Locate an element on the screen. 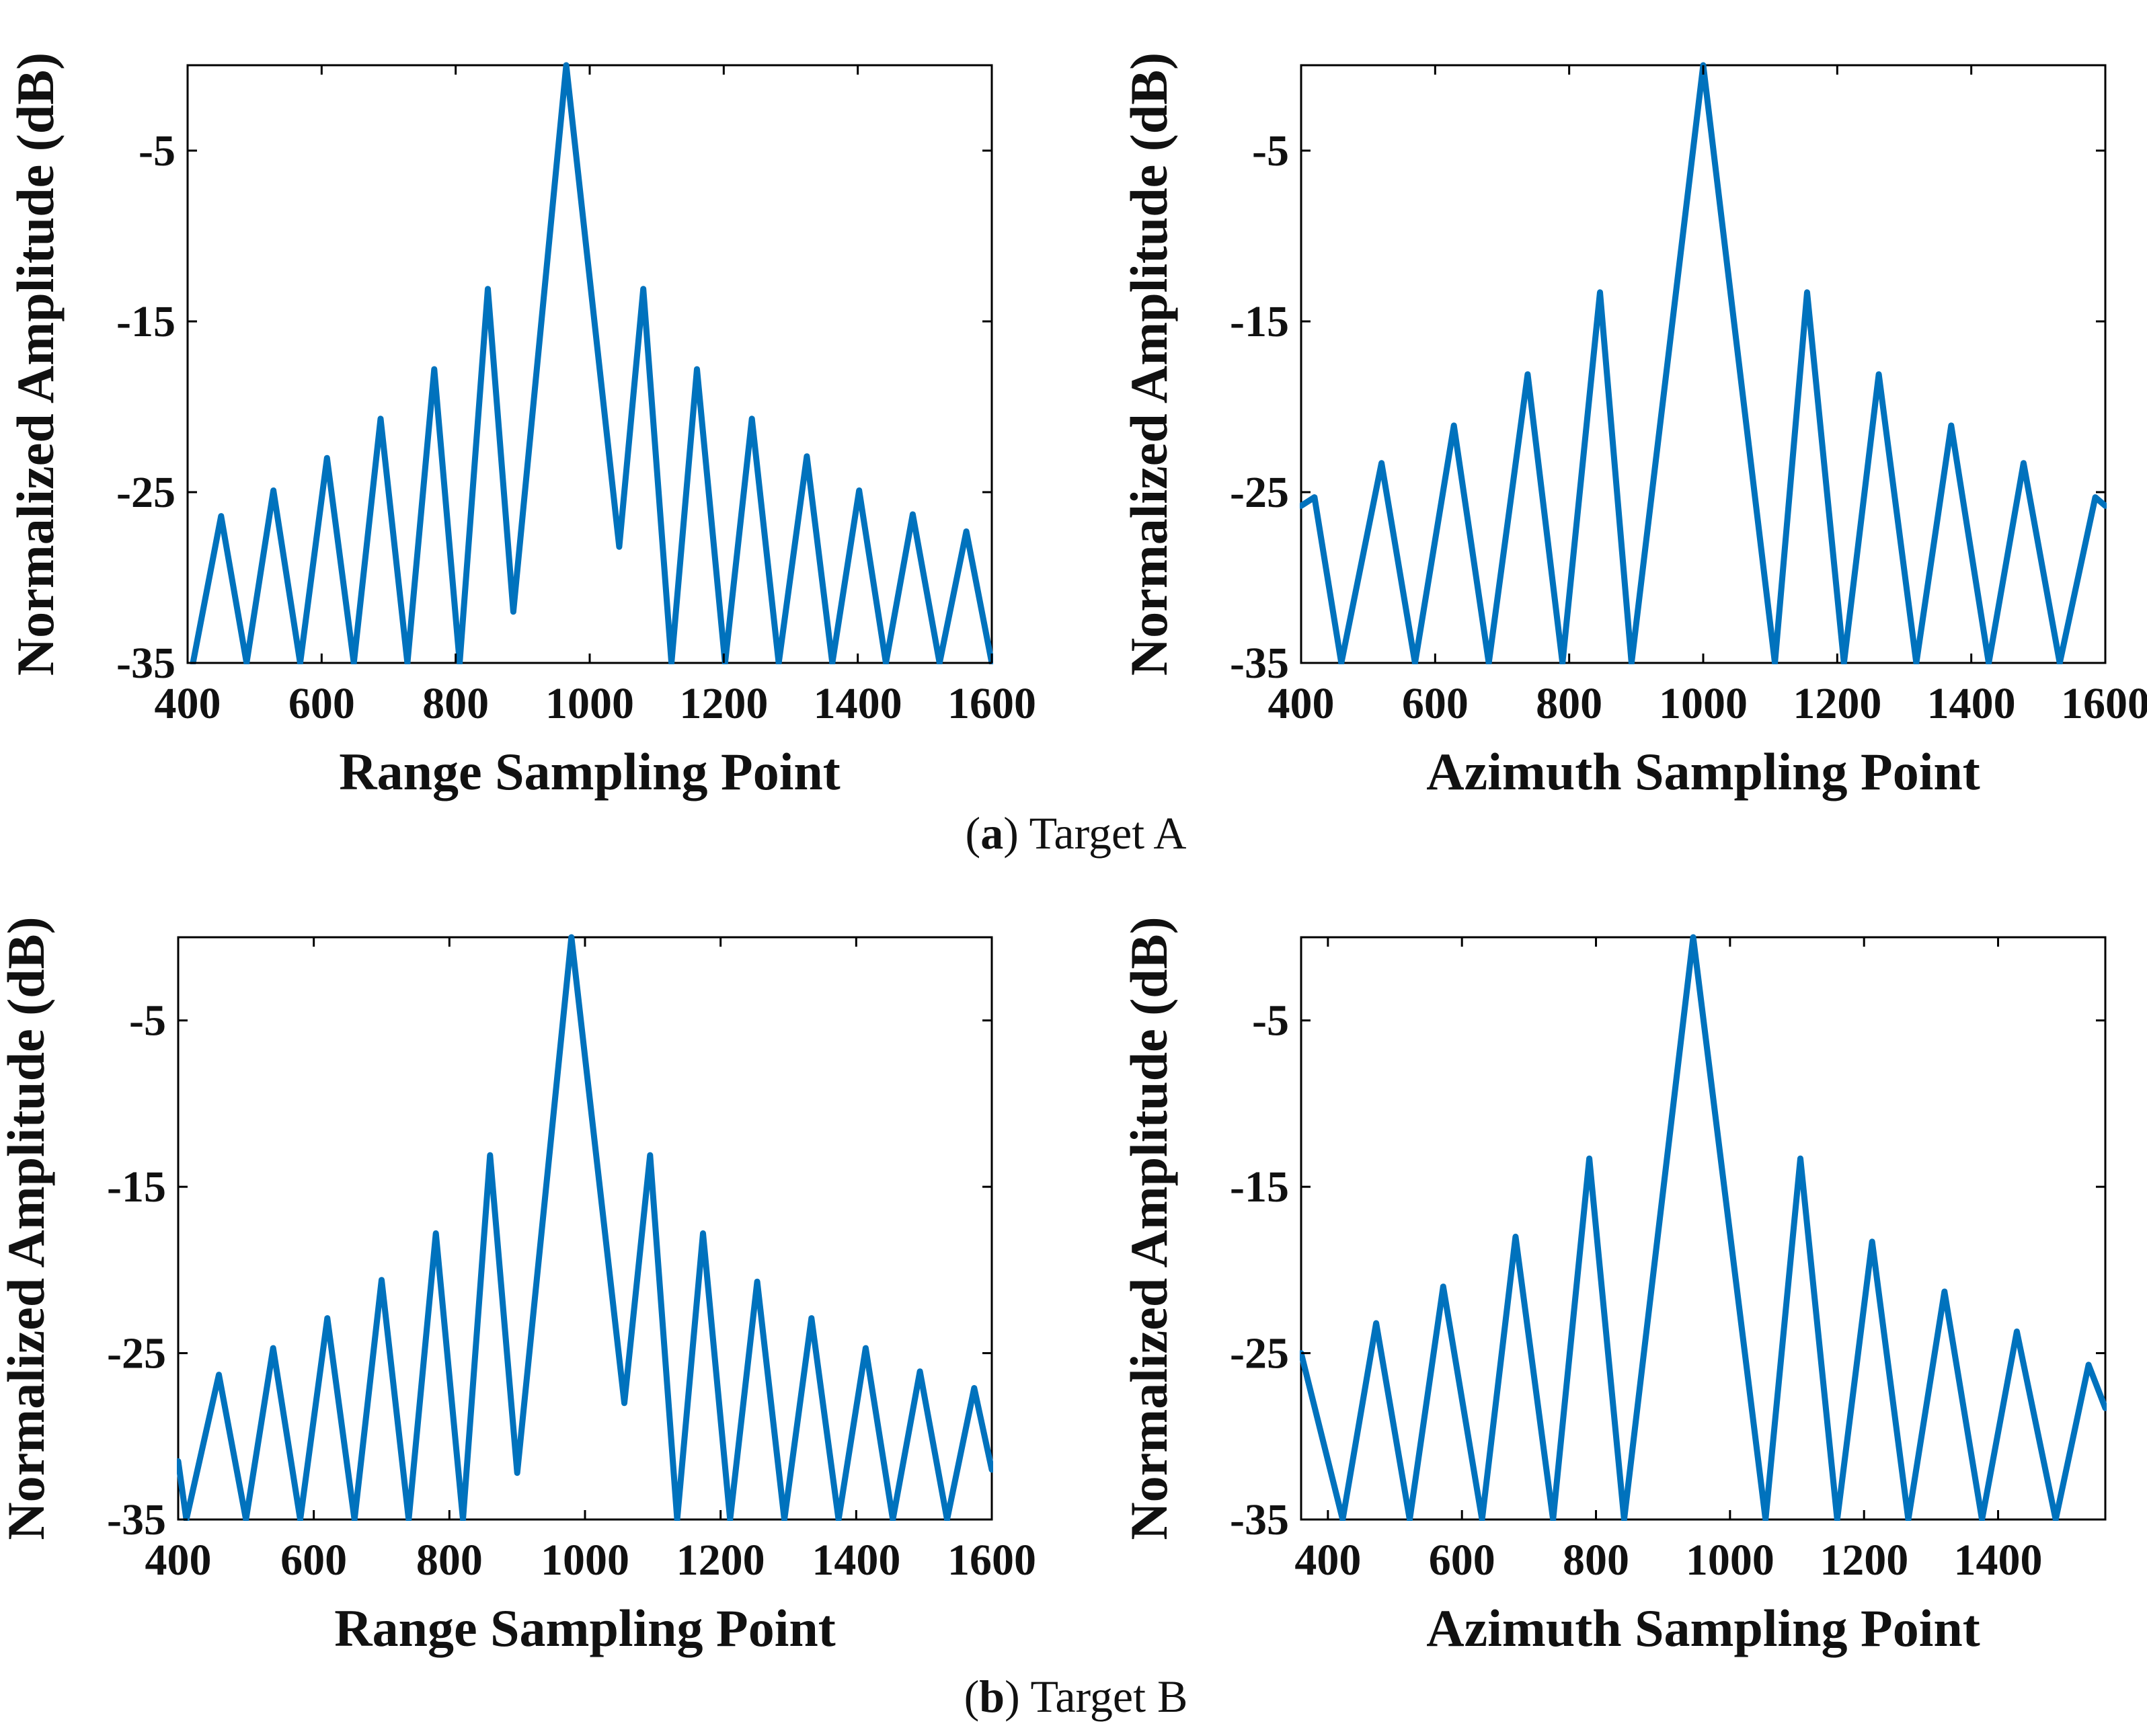 The width and height of the screenshot is (2147, 1736). caption-text: Target A is located at coordinates (1108, 833).